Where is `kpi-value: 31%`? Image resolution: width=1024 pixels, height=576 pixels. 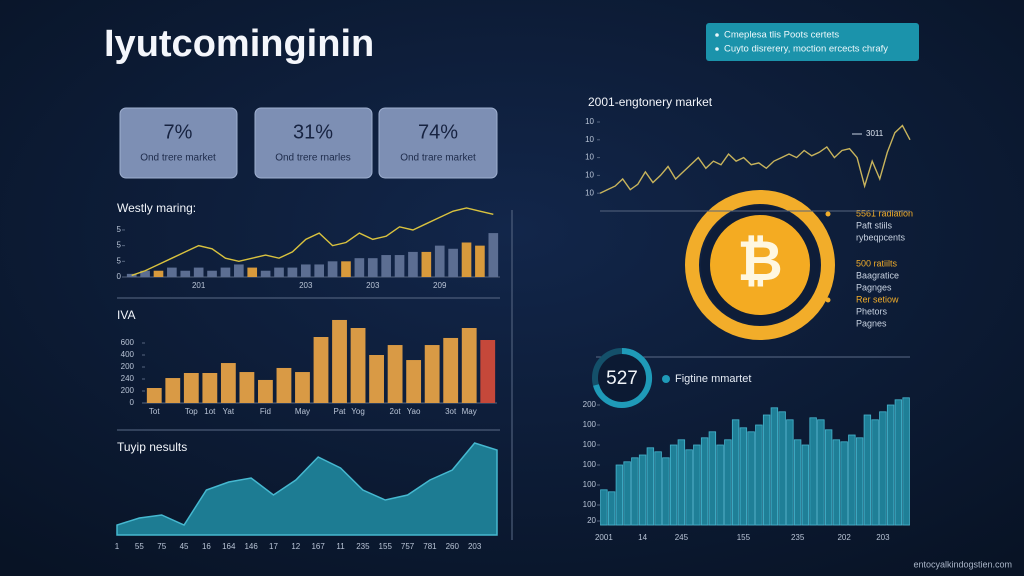
kpi-value: 31% is located at coordinates (313, 132).